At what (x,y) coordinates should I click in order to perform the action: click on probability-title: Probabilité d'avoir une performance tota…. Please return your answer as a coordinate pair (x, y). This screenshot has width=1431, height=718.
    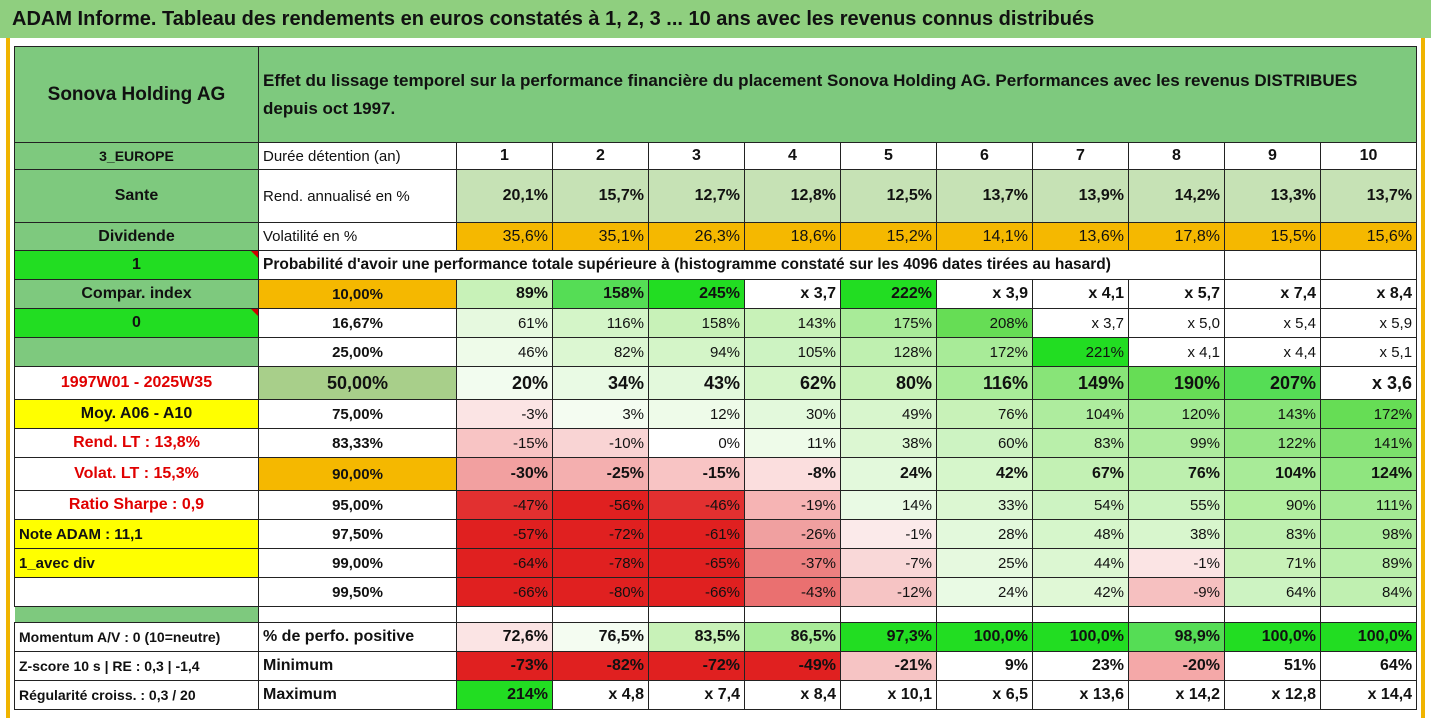
    Looking at the image, I should click on (741, 265).